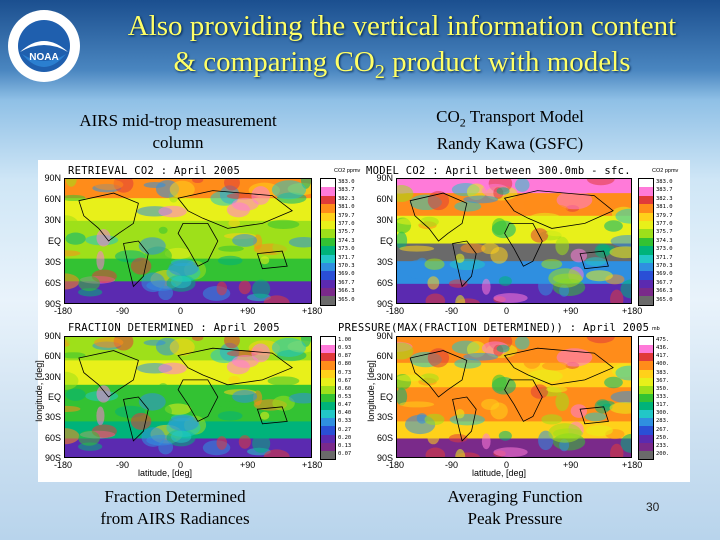 The height and width of the screenshot is (540, 720). What do you see at coordinates (664, 274) in the screenshot?
I see `colorbar-label: 369.0` at bounding box center [664, 274].